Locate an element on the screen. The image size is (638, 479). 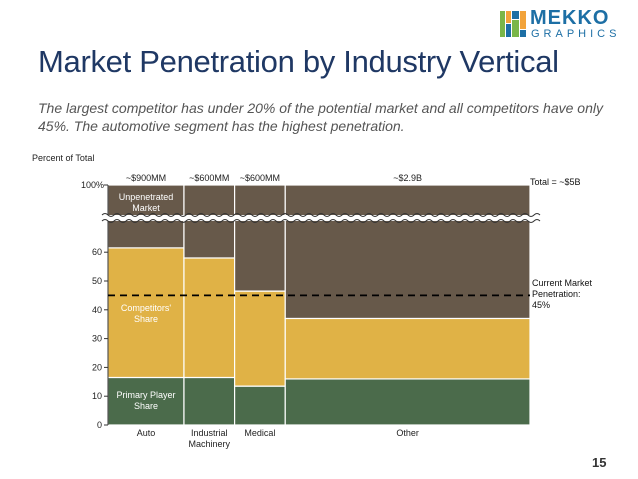
y-tick-label-1: 10 is located at coordinates (97, 396).